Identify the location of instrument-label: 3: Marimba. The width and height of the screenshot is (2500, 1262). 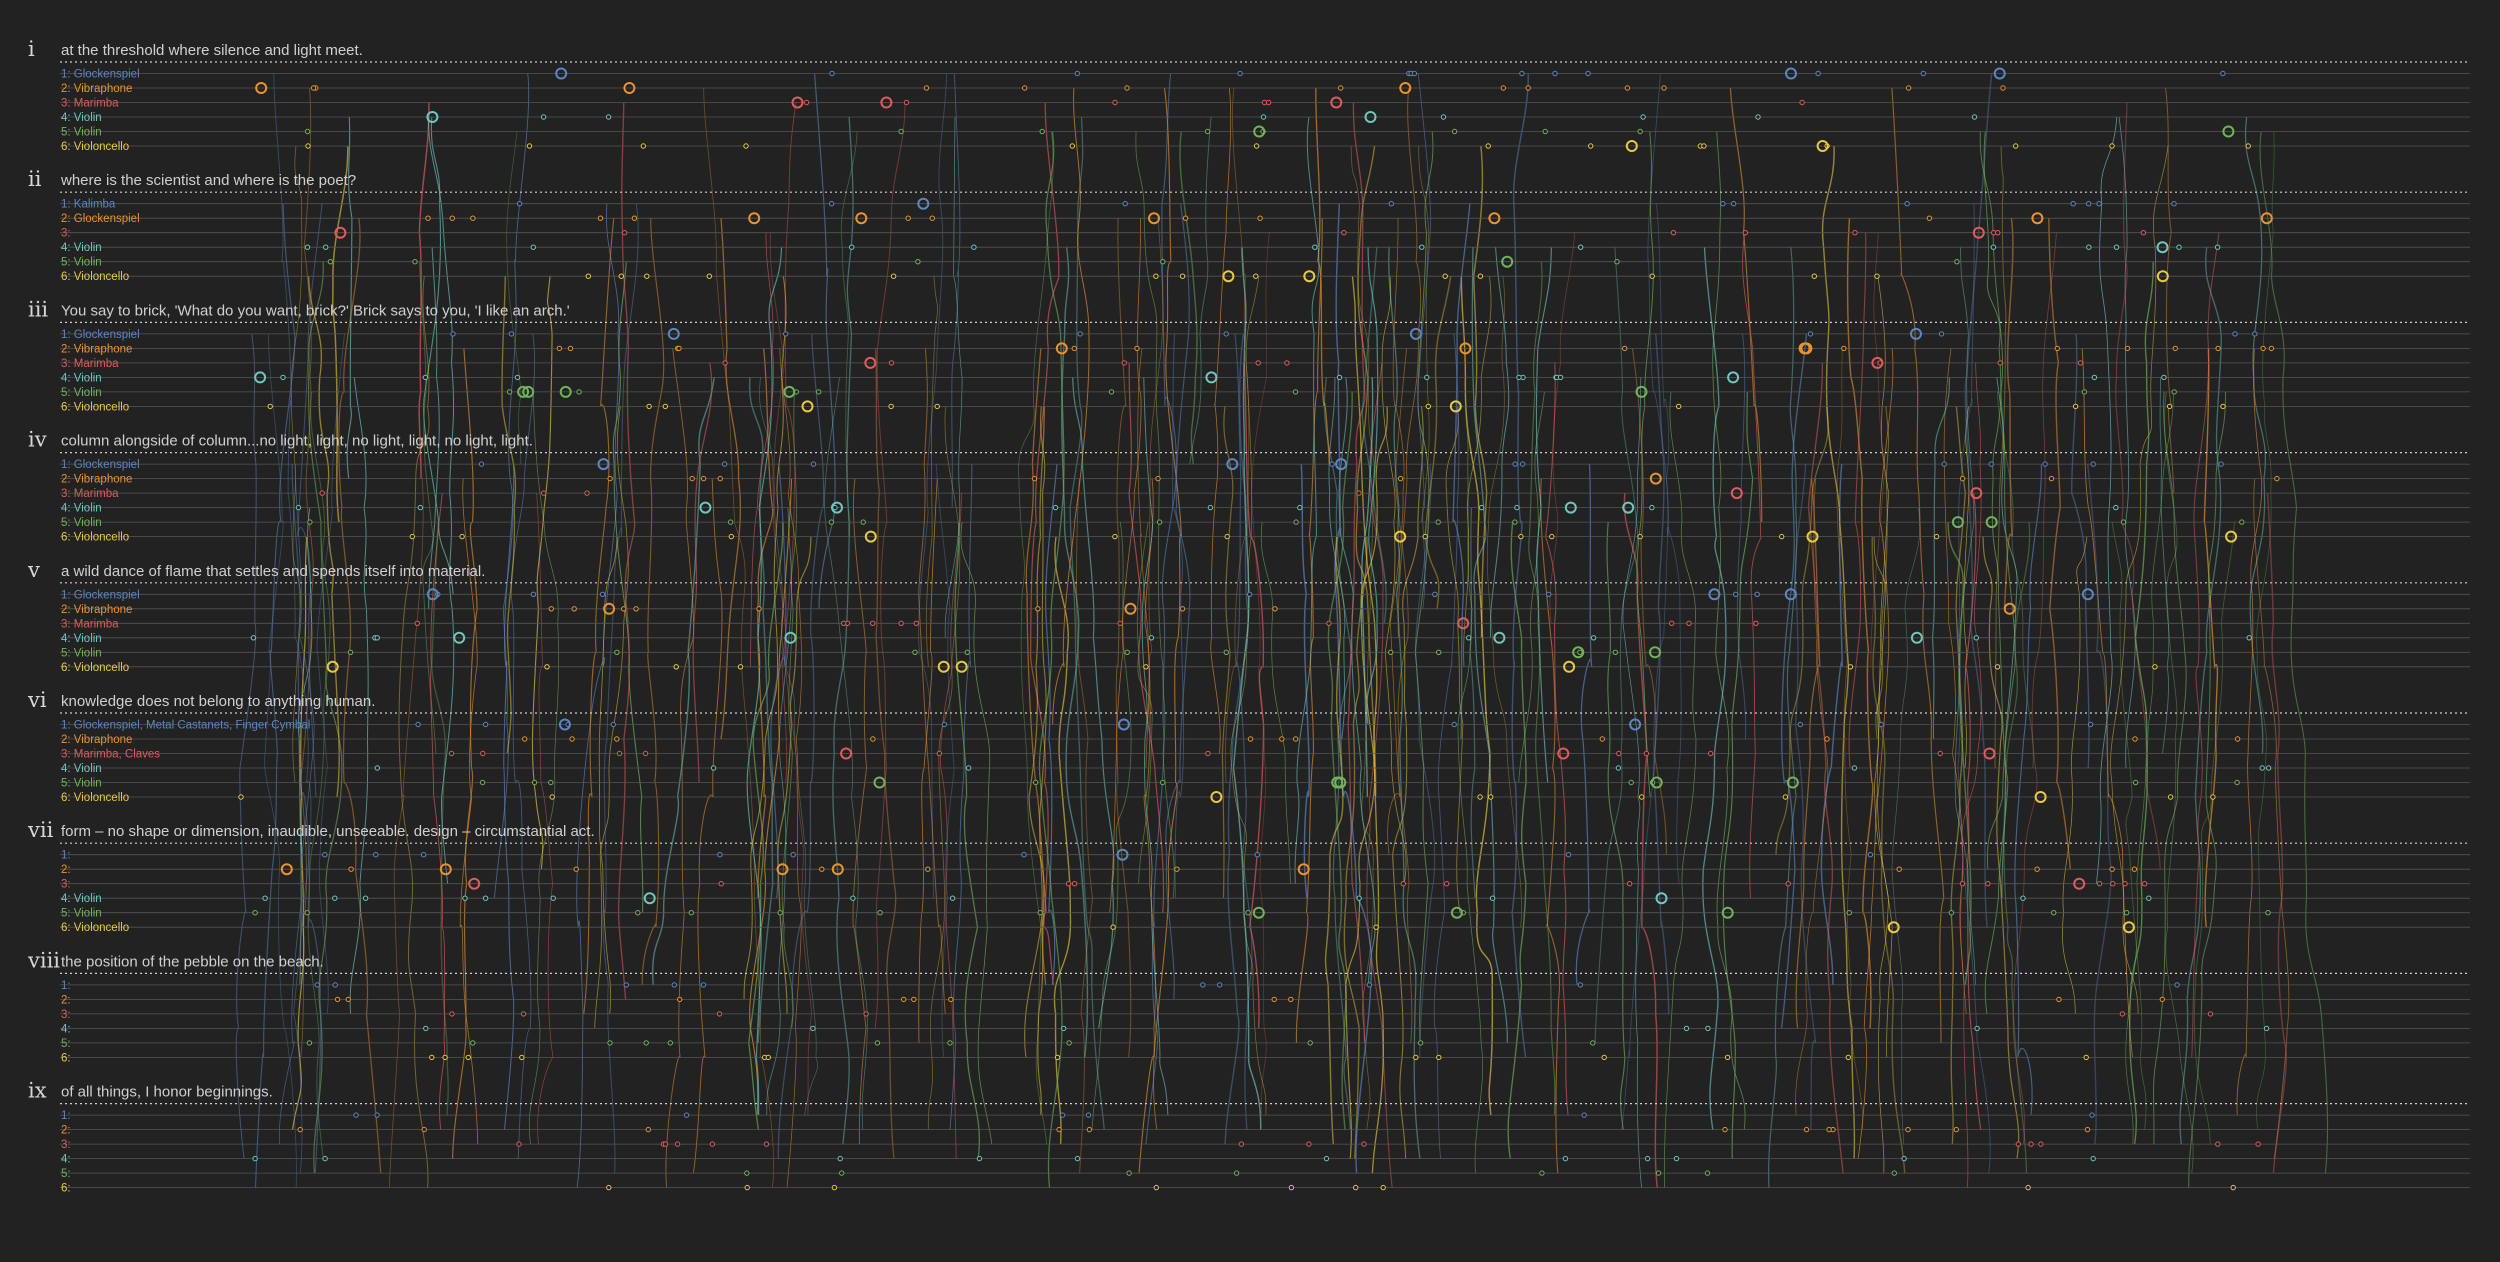
(90, 364).